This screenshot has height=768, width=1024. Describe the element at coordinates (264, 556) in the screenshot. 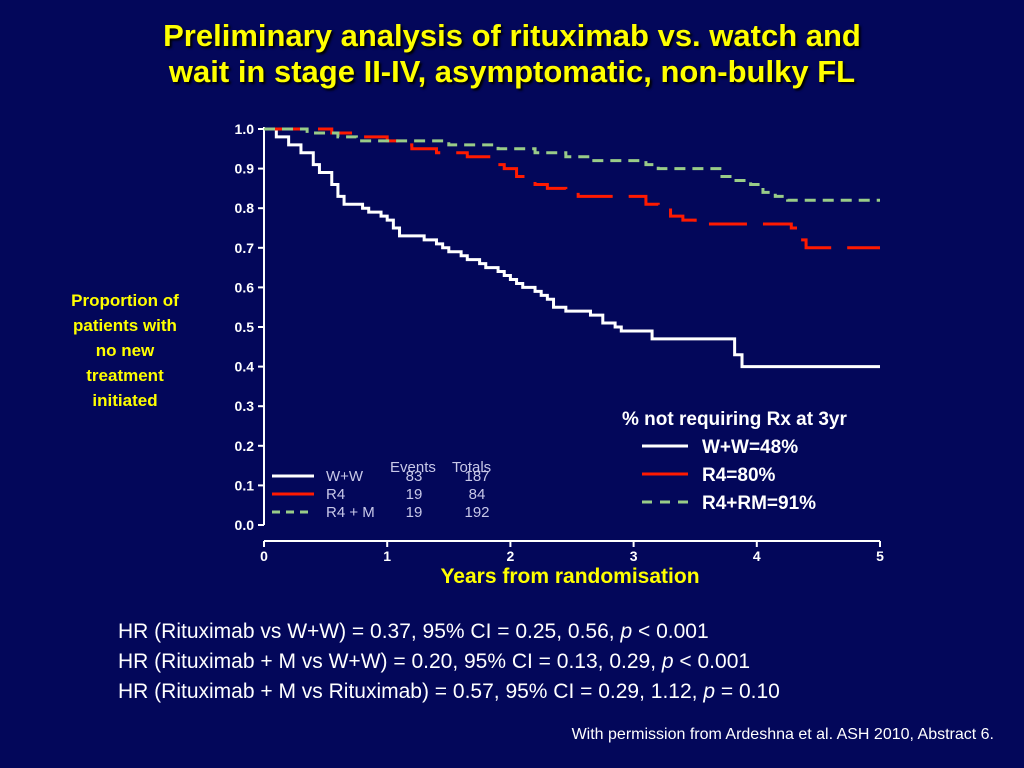

I see `x-tick-label: 0` at that location.